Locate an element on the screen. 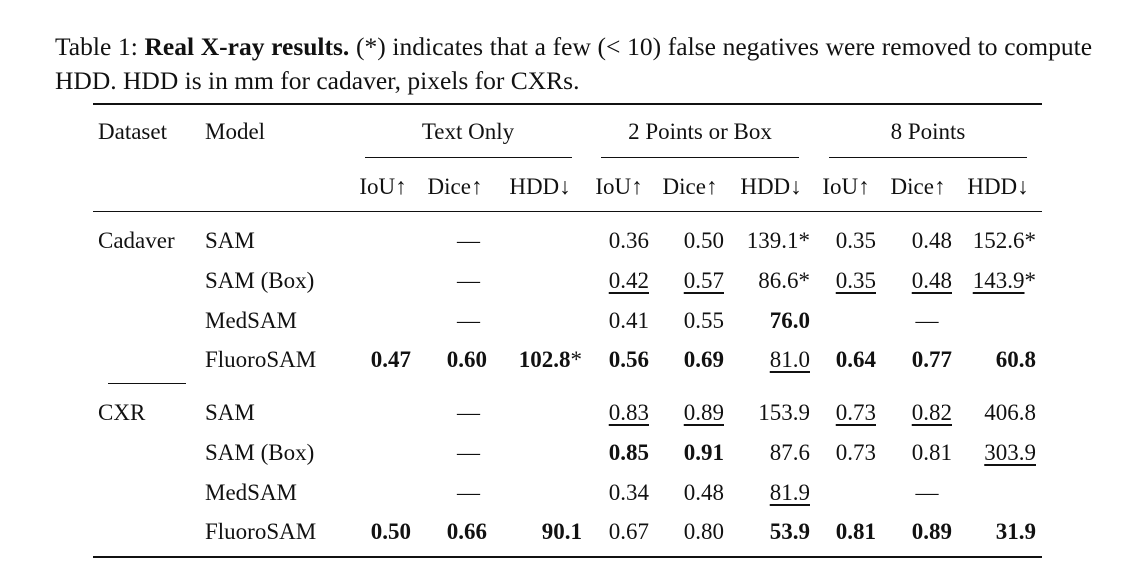 The width and height of the screenshot is (1146, 585). cell-text: 152.6* is located at coordinates (1004, 240).